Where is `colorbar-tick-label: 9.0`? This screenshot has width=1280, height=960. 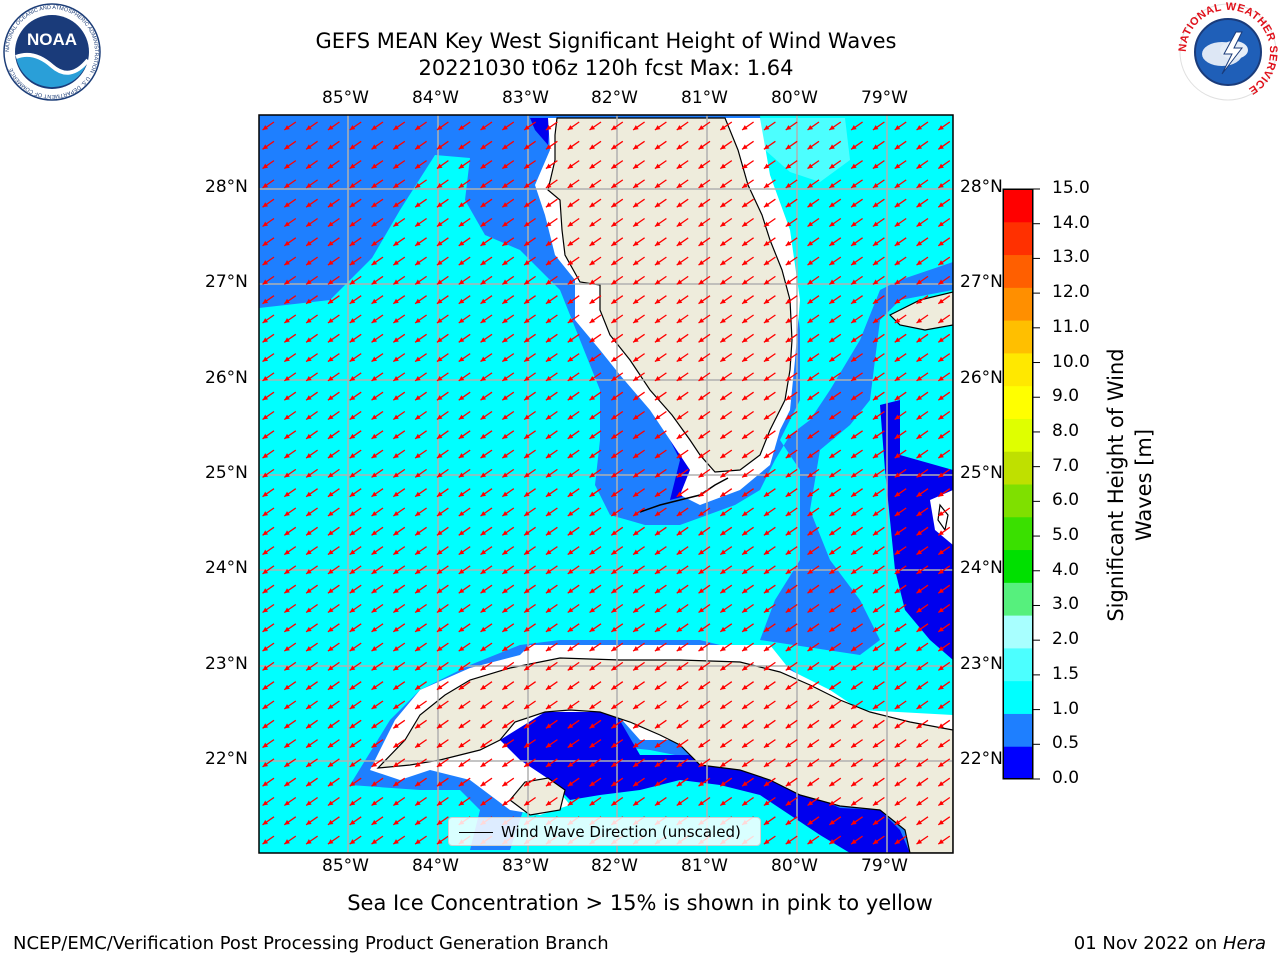
colorbar-tick-label: 9.0 is located at coordinates (1066, 396).